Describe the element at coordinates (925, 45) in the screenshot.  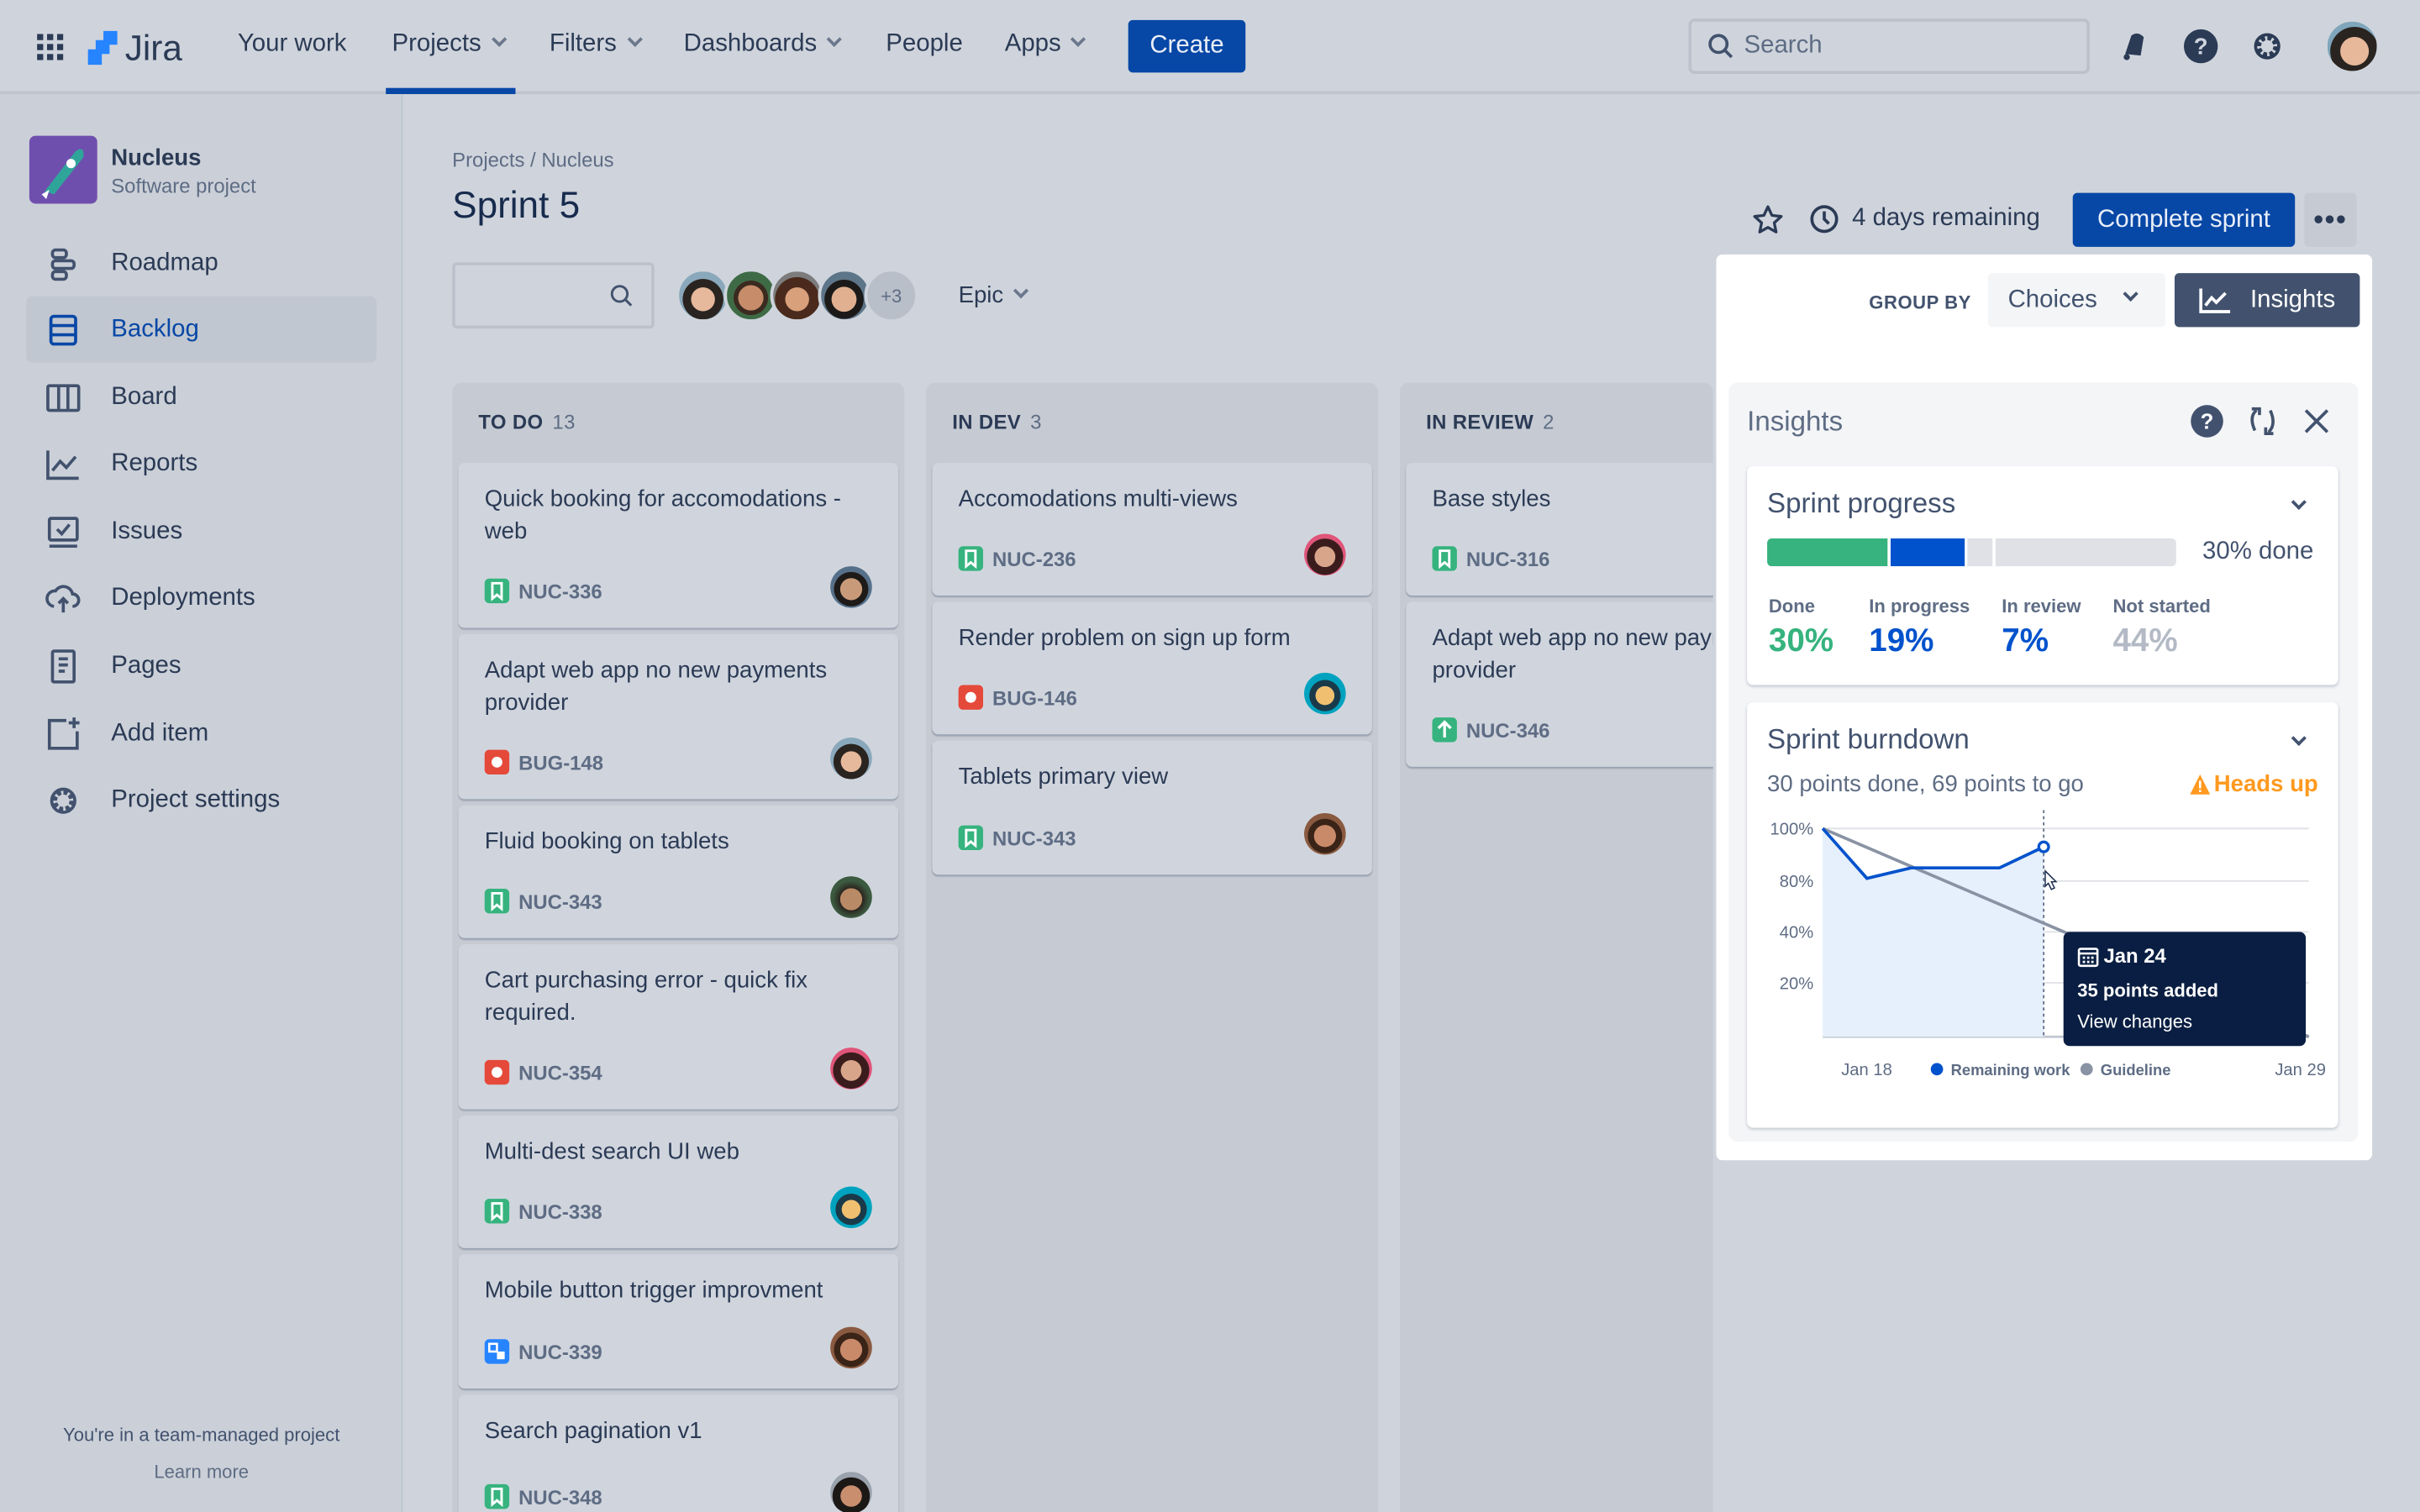
I see `nav-people: People` at that location.